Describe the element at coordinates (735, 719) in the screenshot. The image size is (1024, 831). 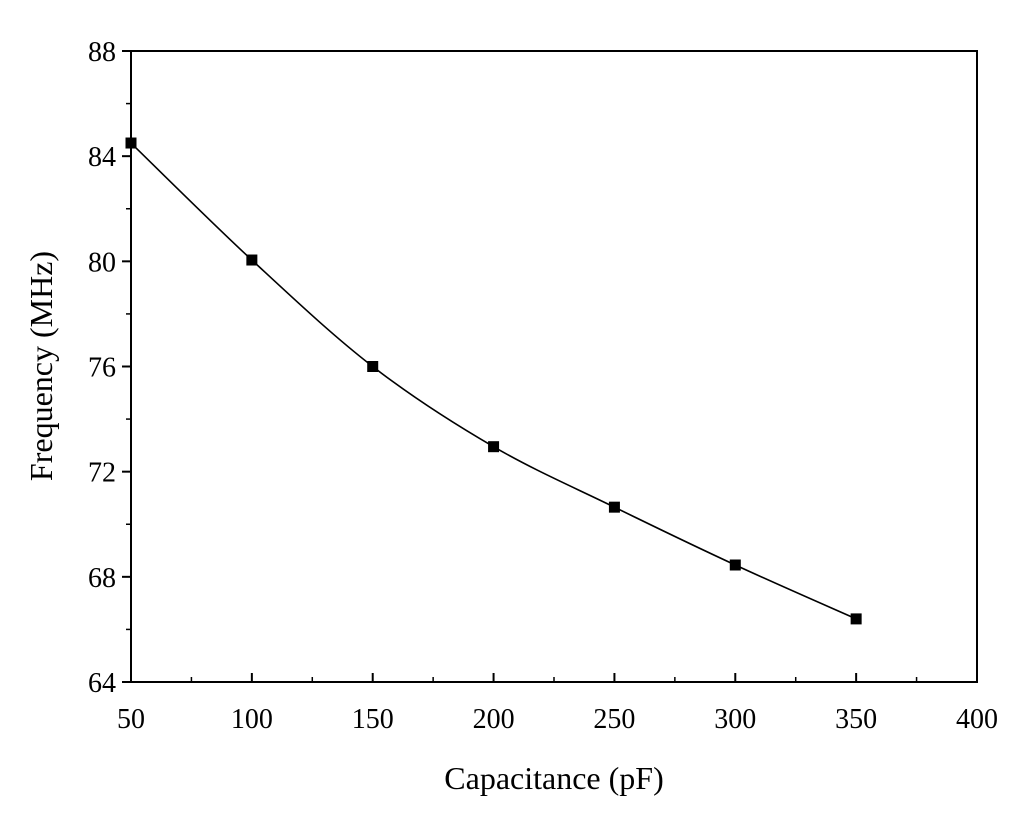
I see `x-tick-label: 300` at that location.